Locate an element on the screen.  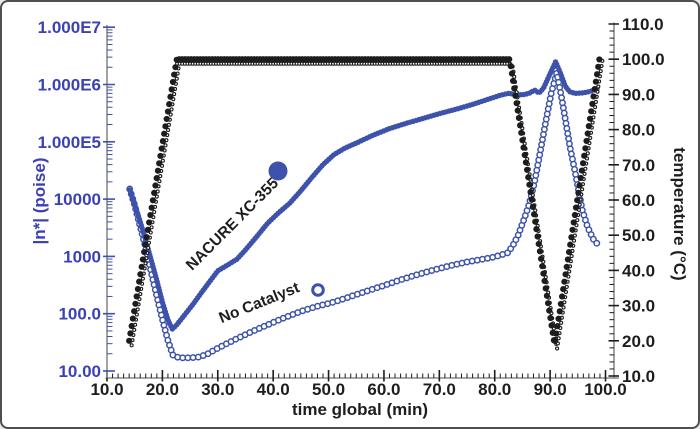
svg-text: 1.000E5 is located at coordinates (69, 142).